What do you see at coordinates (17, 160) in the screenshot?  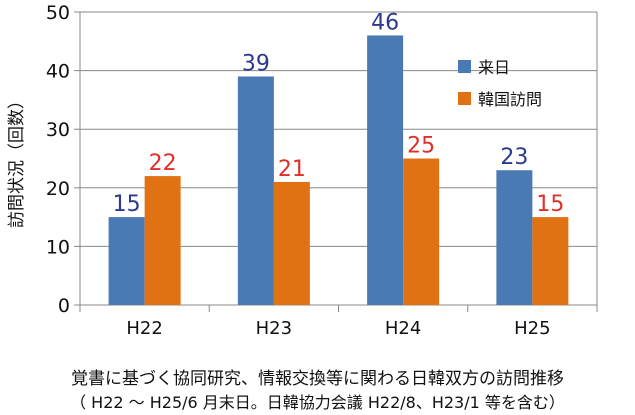 I see `y-axis-label: 訪問状況（回数）` at bounding box center [17, 160].